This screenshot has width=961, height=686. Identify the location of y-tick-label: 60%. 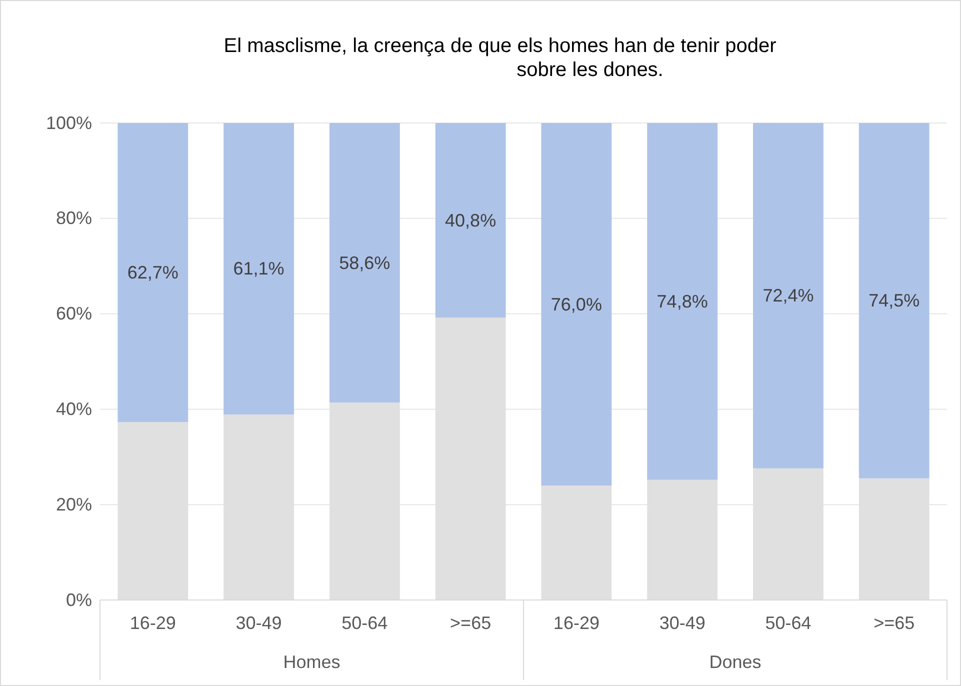
(74, 314).